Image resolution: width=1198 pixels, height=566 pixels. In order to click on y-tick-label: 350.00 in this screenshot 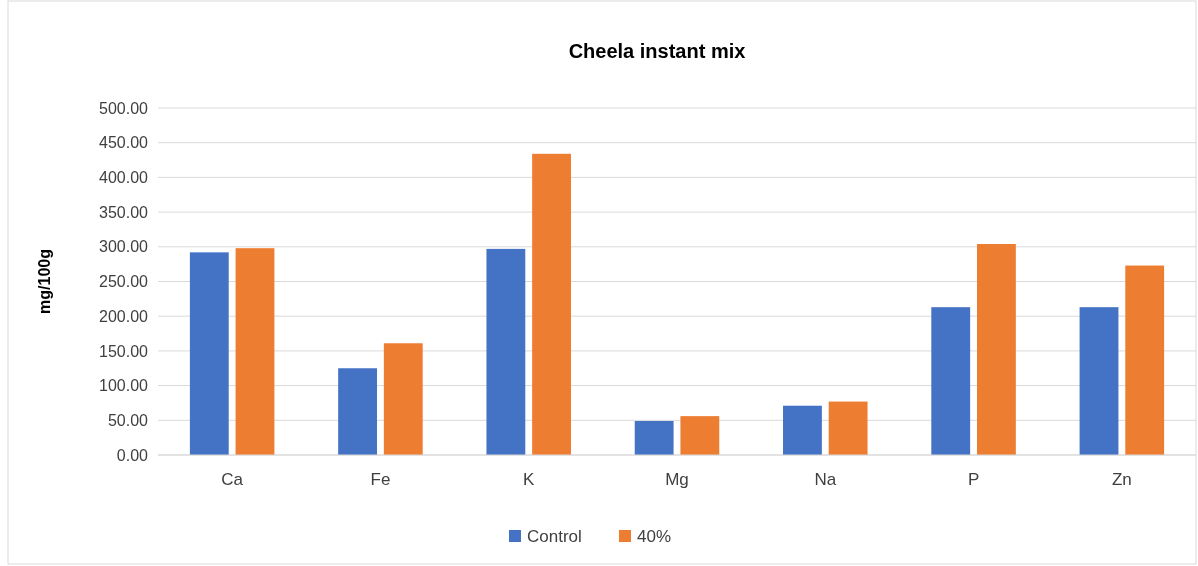, I will do `click(124, 212)`.